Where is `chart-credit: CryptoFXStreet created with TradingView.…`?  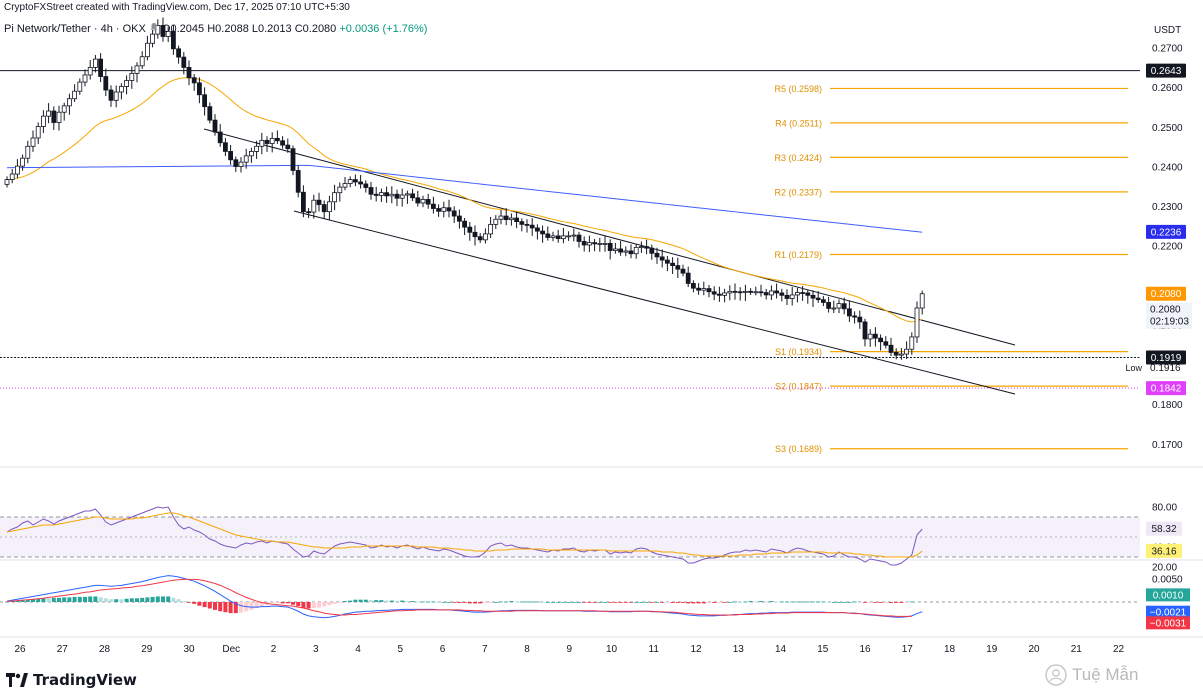
chart-credit: CryptoFXStreet created with TradingView.… is located at coordinates (177, 7).